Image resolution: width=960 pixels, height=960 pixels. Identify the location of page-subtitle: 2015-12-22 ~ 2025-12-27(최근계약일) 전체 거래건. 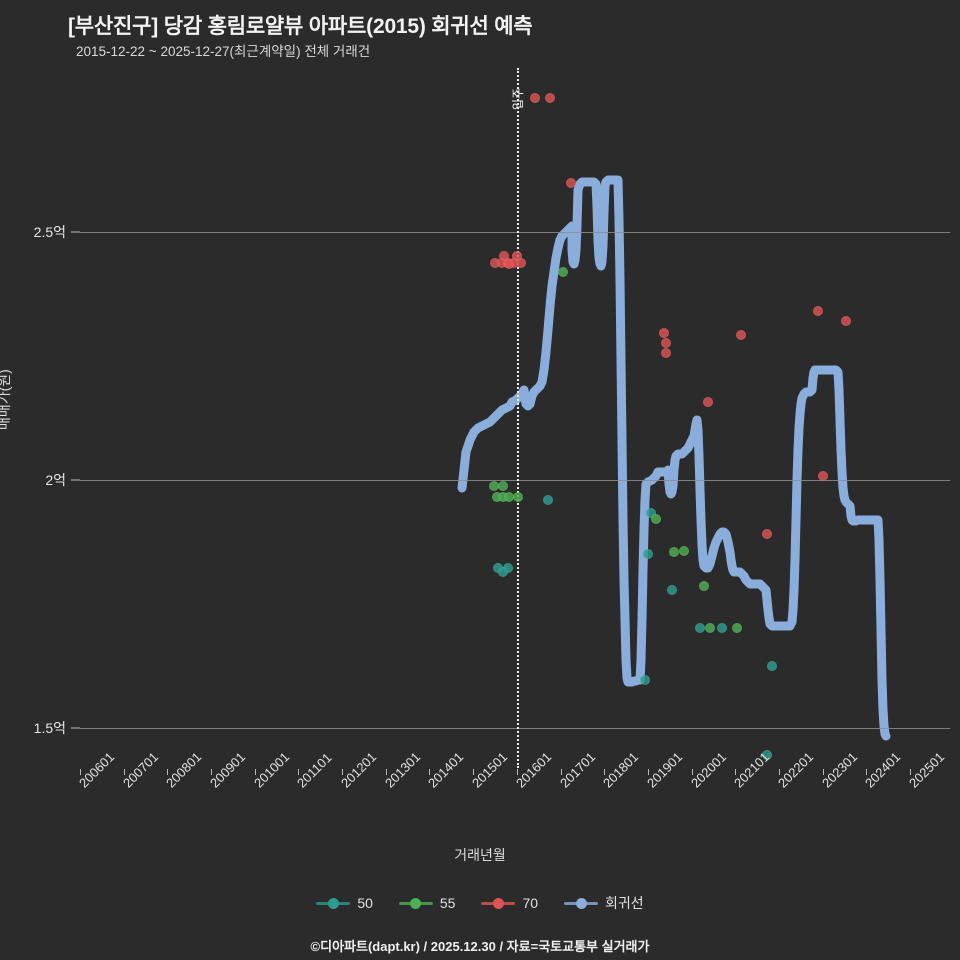
(223, 51).